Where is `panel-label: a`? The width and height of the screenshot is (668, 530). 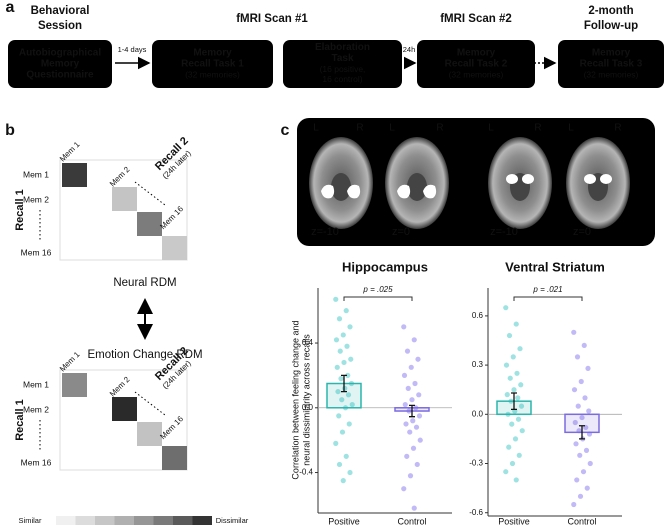
panel-label: a is located at coordinates (10, 8).